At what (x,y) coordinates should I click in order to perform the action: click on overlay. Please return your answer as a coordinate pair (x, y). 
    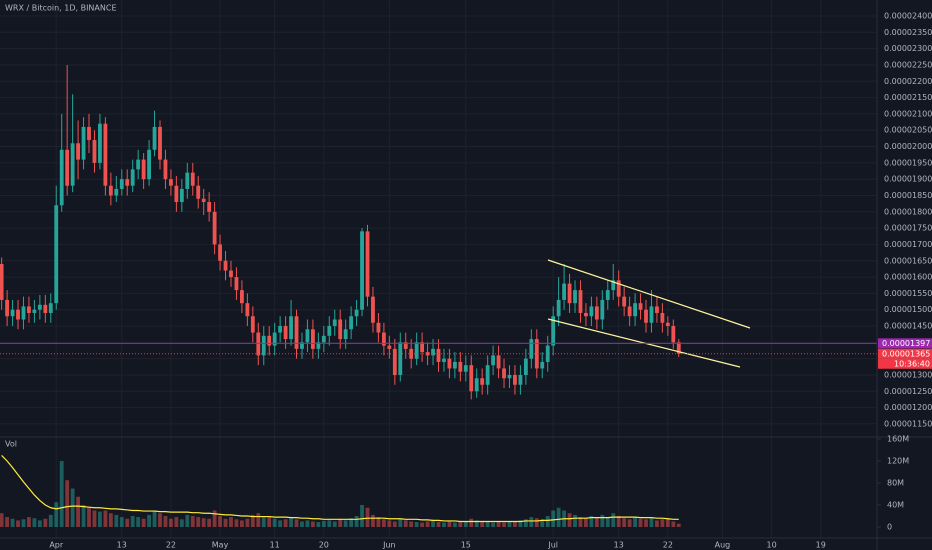
    Looking at the image, I should click on (438, 348).